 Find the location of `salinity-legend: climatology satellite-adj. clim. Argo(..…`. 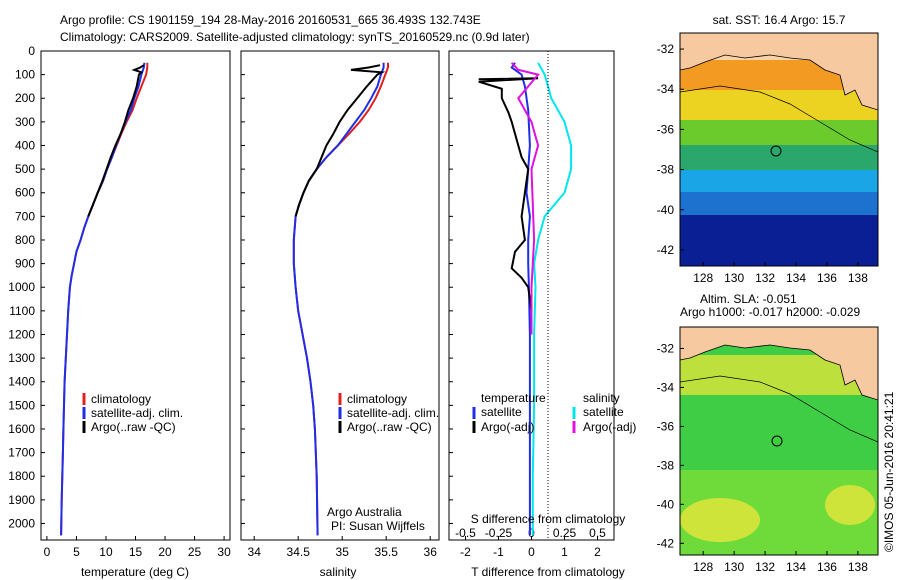

salinity-legend: climatology satellite-adj. clim. Argo(..… is located at coordinates (388, 413).